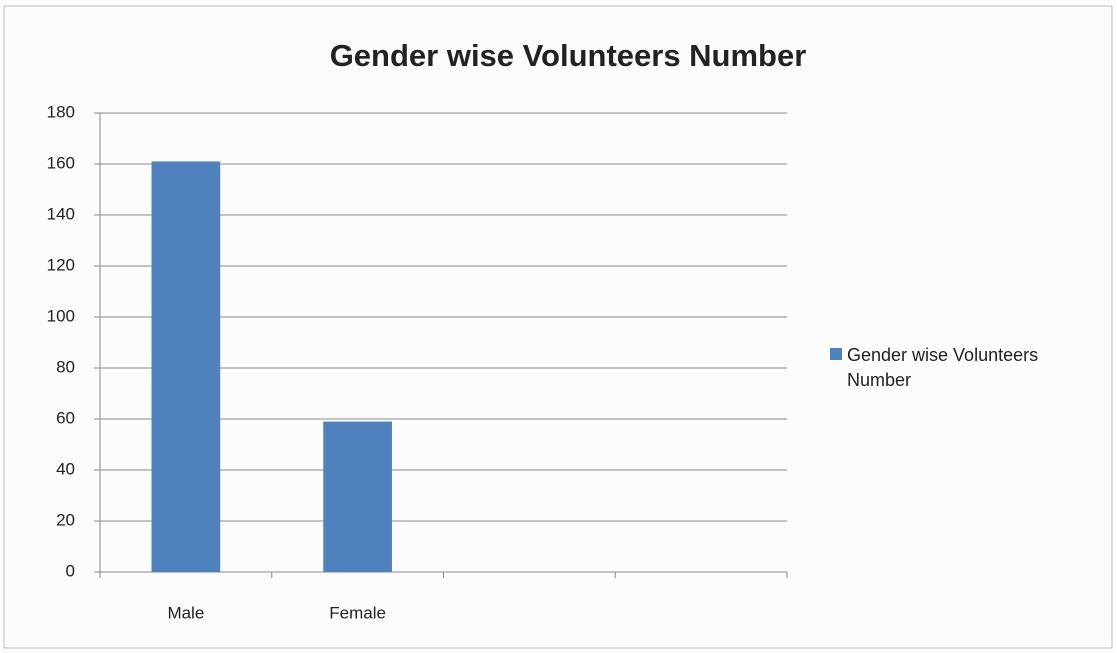 The height and width of the screenshot is (653, 1117). I want to click on y-tick-label: 180, so click(61, 111).